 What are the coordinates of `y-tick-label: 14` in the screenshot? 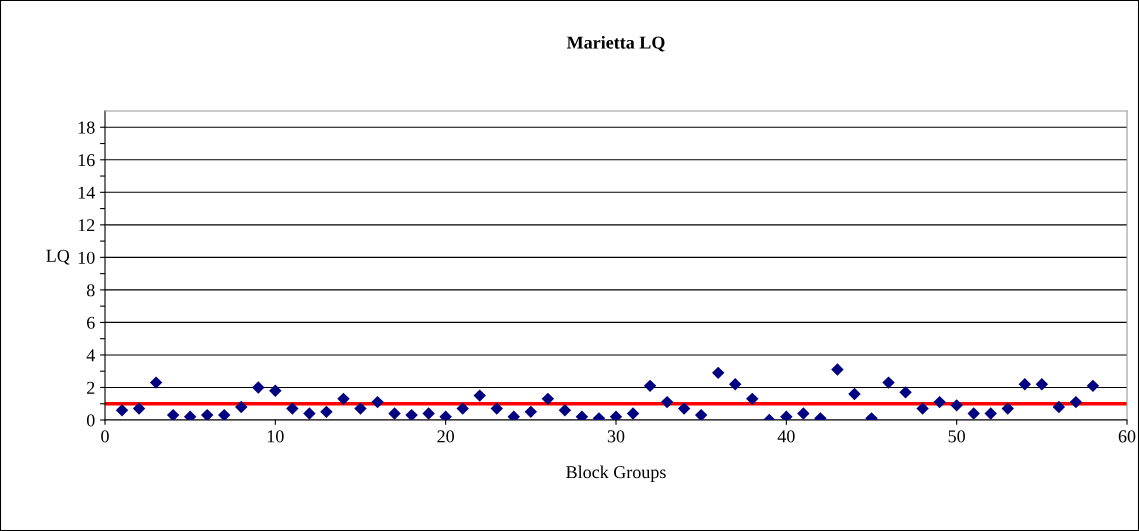 It's located at (86, 192).